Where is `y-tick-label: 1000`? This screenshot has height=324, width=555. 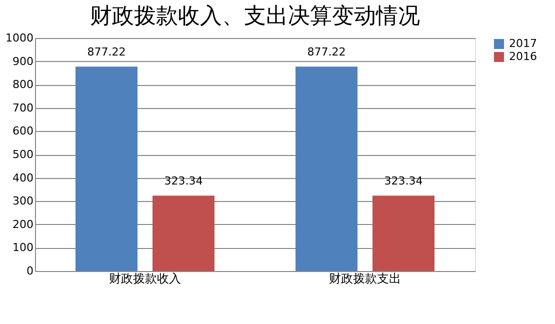 y-tick-label: 1000 is located at coordinates (20, 38).